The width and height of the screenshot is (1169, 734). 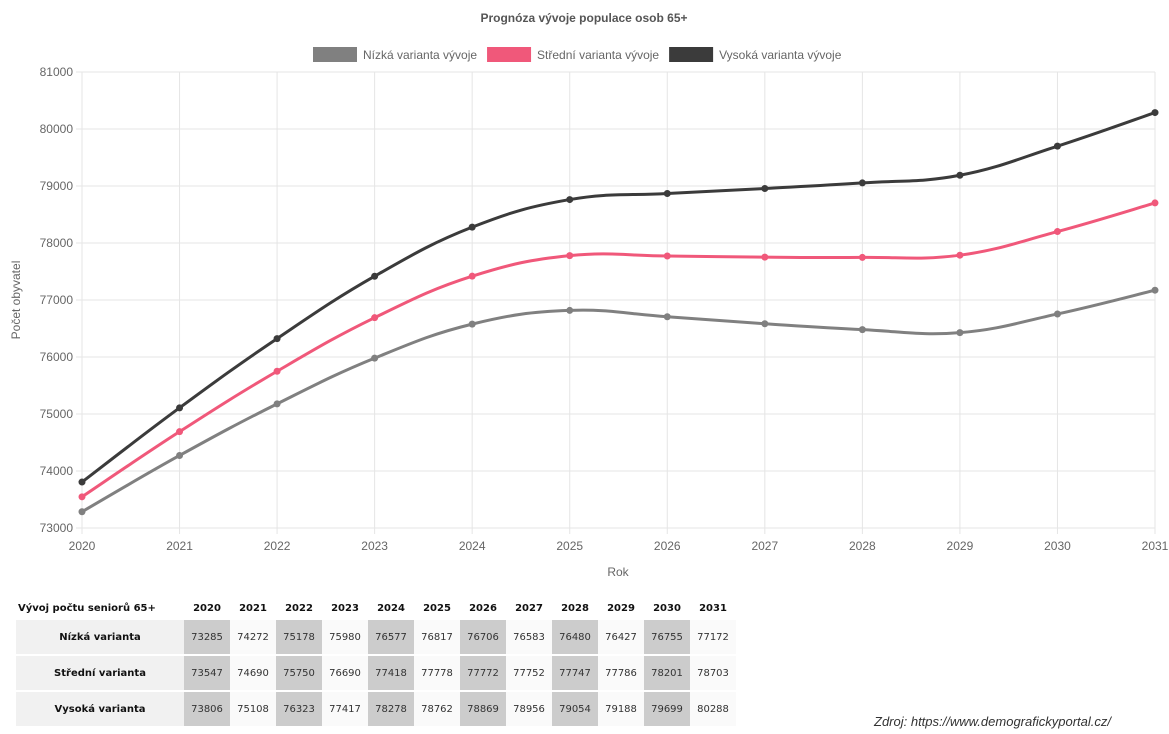 What do you see at coordinates (374, 546) in the screenshot?
I see `x-tick-label: 2023` at bounding box center [374, 546].